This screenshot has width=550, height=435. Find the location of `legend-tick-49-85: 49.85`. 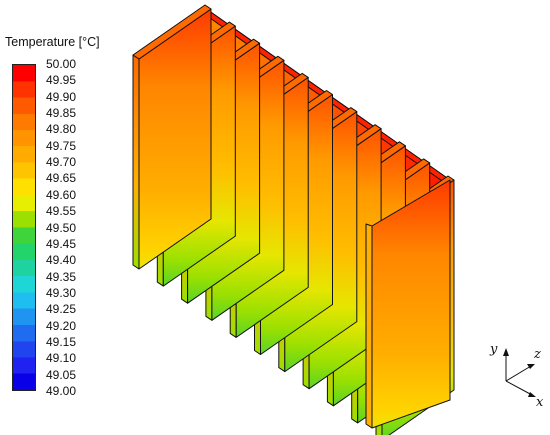

legend-tick-49-85: 49.85 is located at coordinates (61, 113).